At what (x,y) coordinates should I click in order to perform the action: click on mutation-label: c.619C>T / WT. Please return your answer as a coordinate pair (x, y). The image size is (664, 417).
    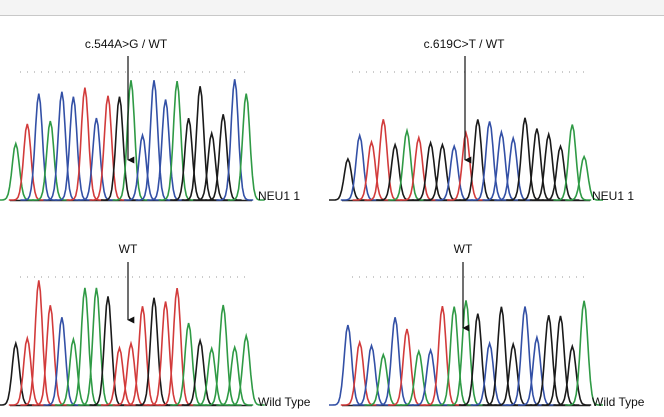
    Looking at the image, I should click on (464, 44).